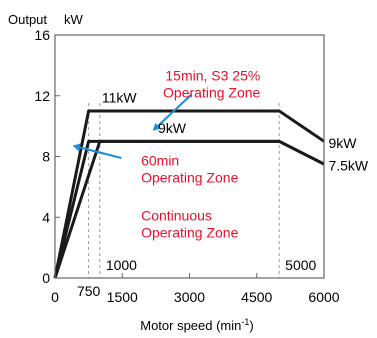 This screenshot has width=377, height=338. Describe the element at coordinates (42, 35) in the screenshot. I see `y-tick-label: 16` at that location.